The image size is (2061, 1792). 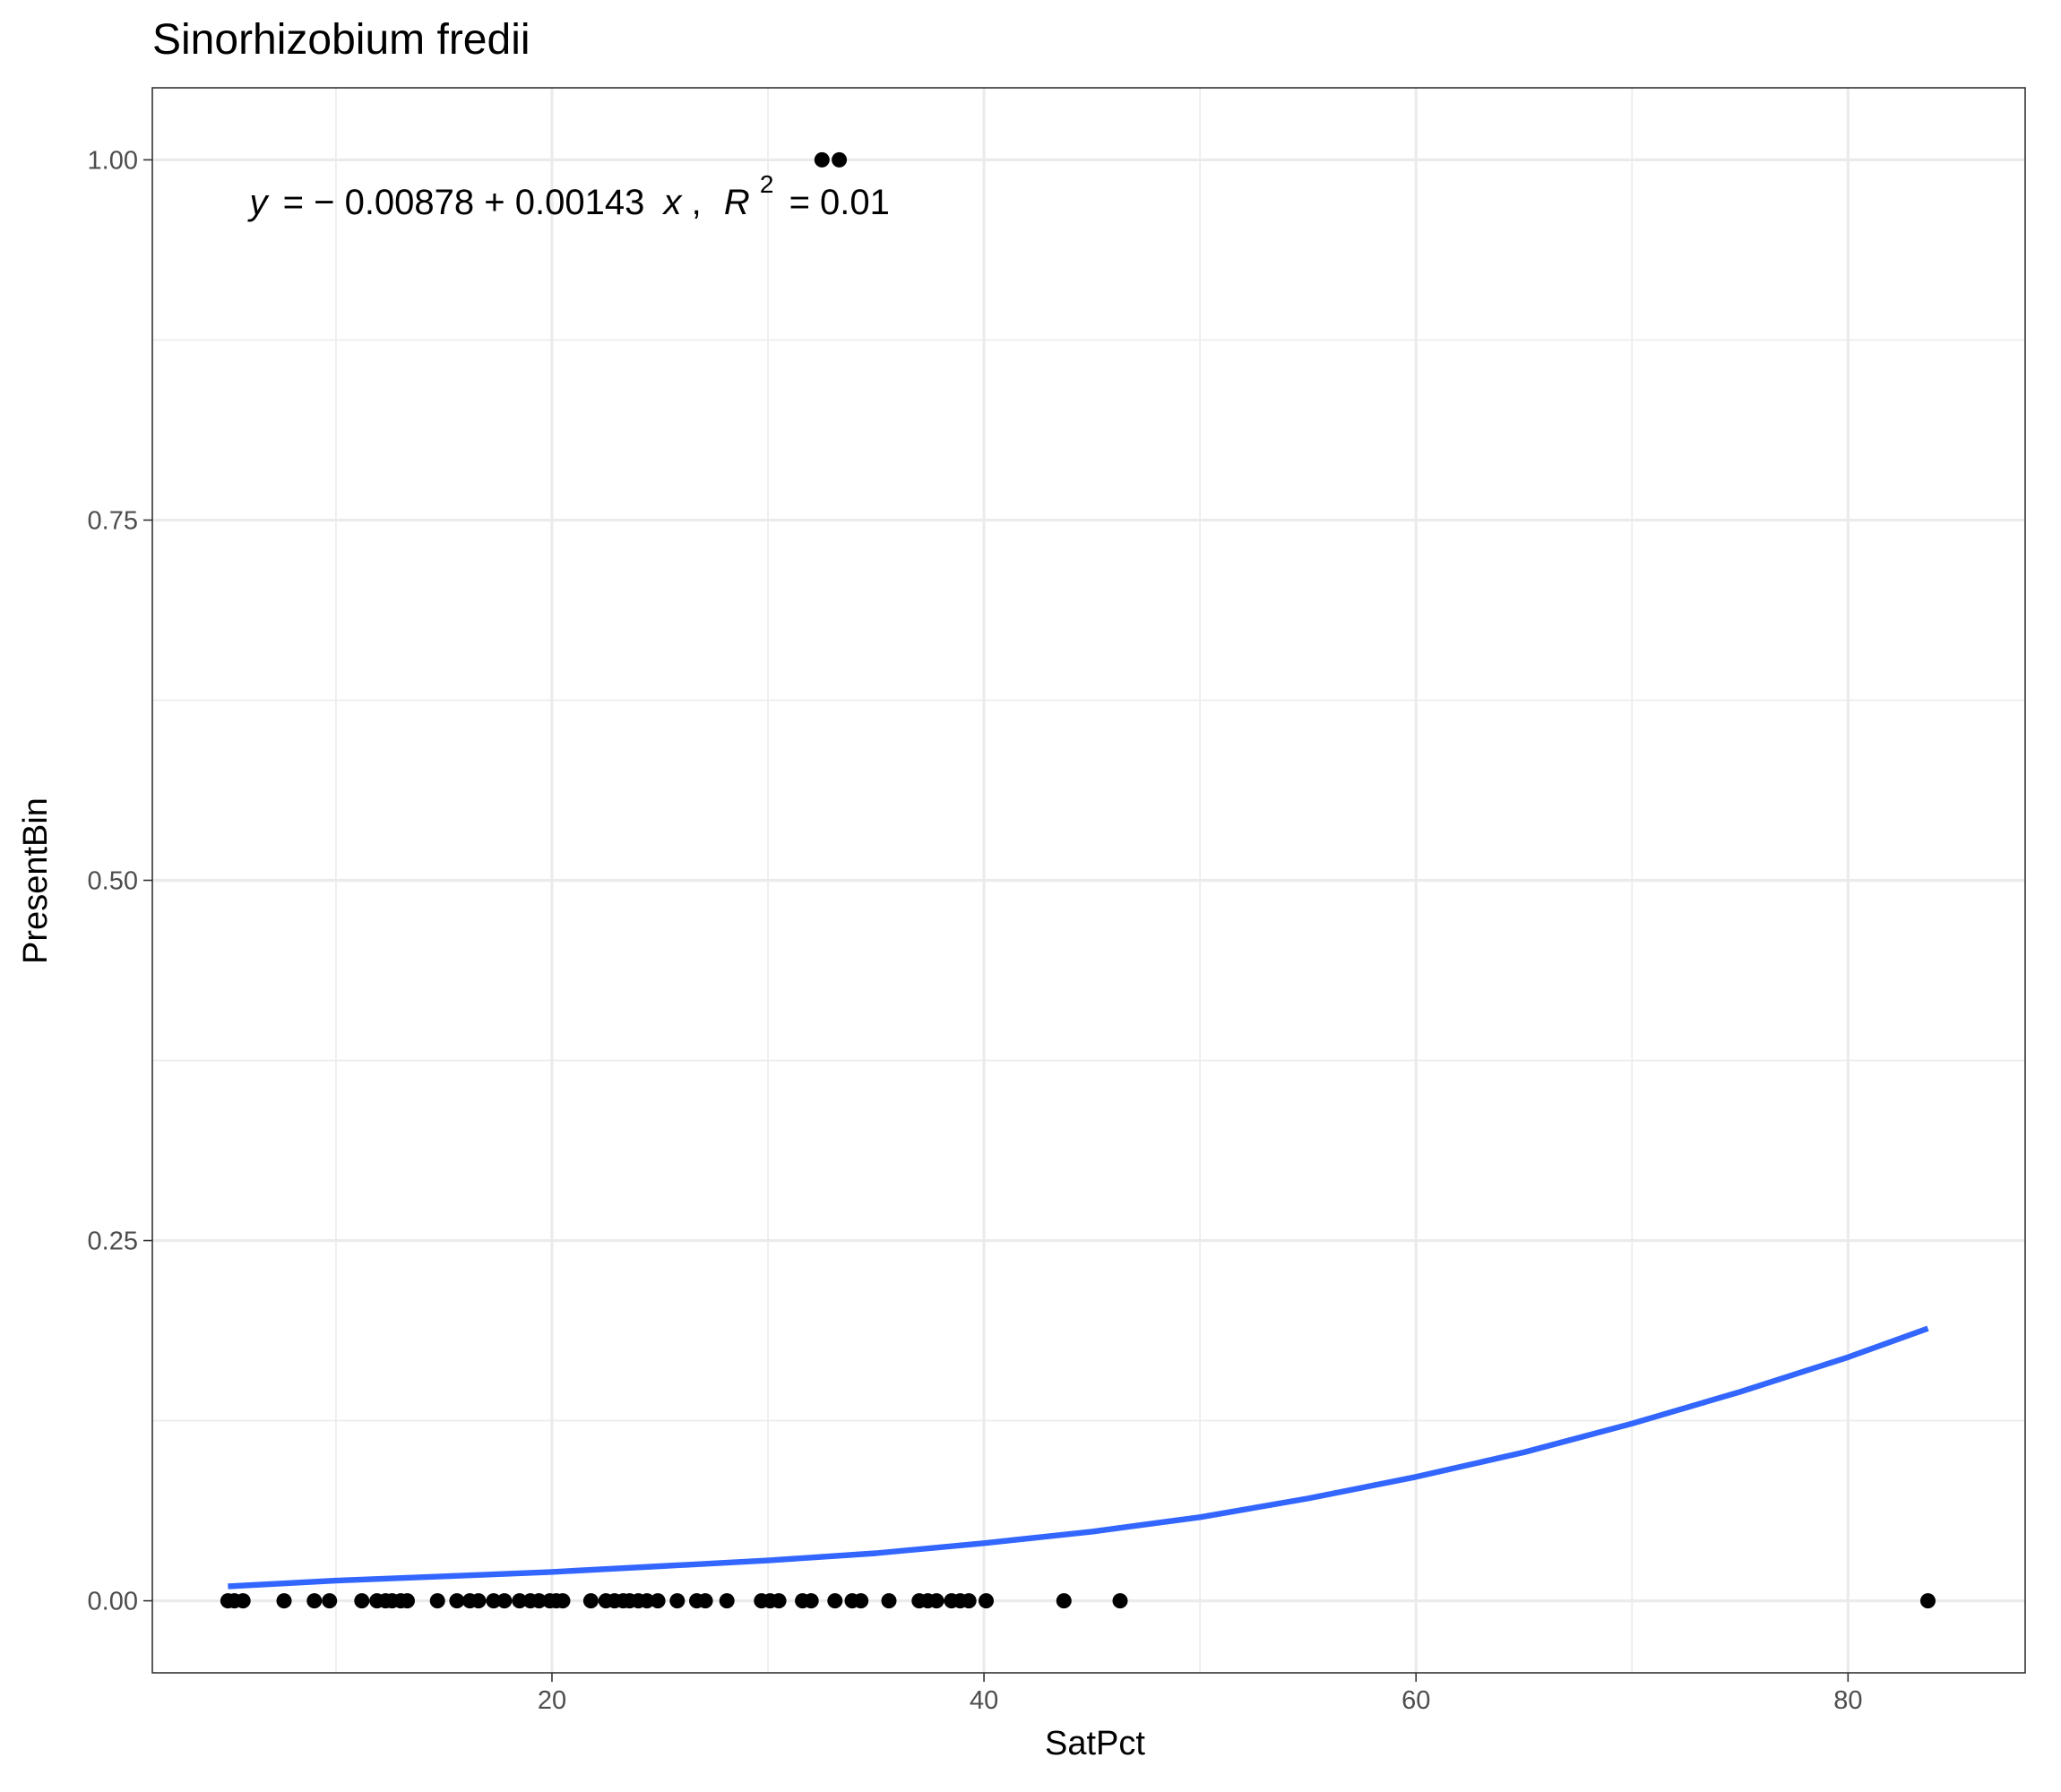 What do you see at coordinates (1847, 1701) in the screenshot?
I see `x-tick-label: 80` at bounding box center [1847, 1701].